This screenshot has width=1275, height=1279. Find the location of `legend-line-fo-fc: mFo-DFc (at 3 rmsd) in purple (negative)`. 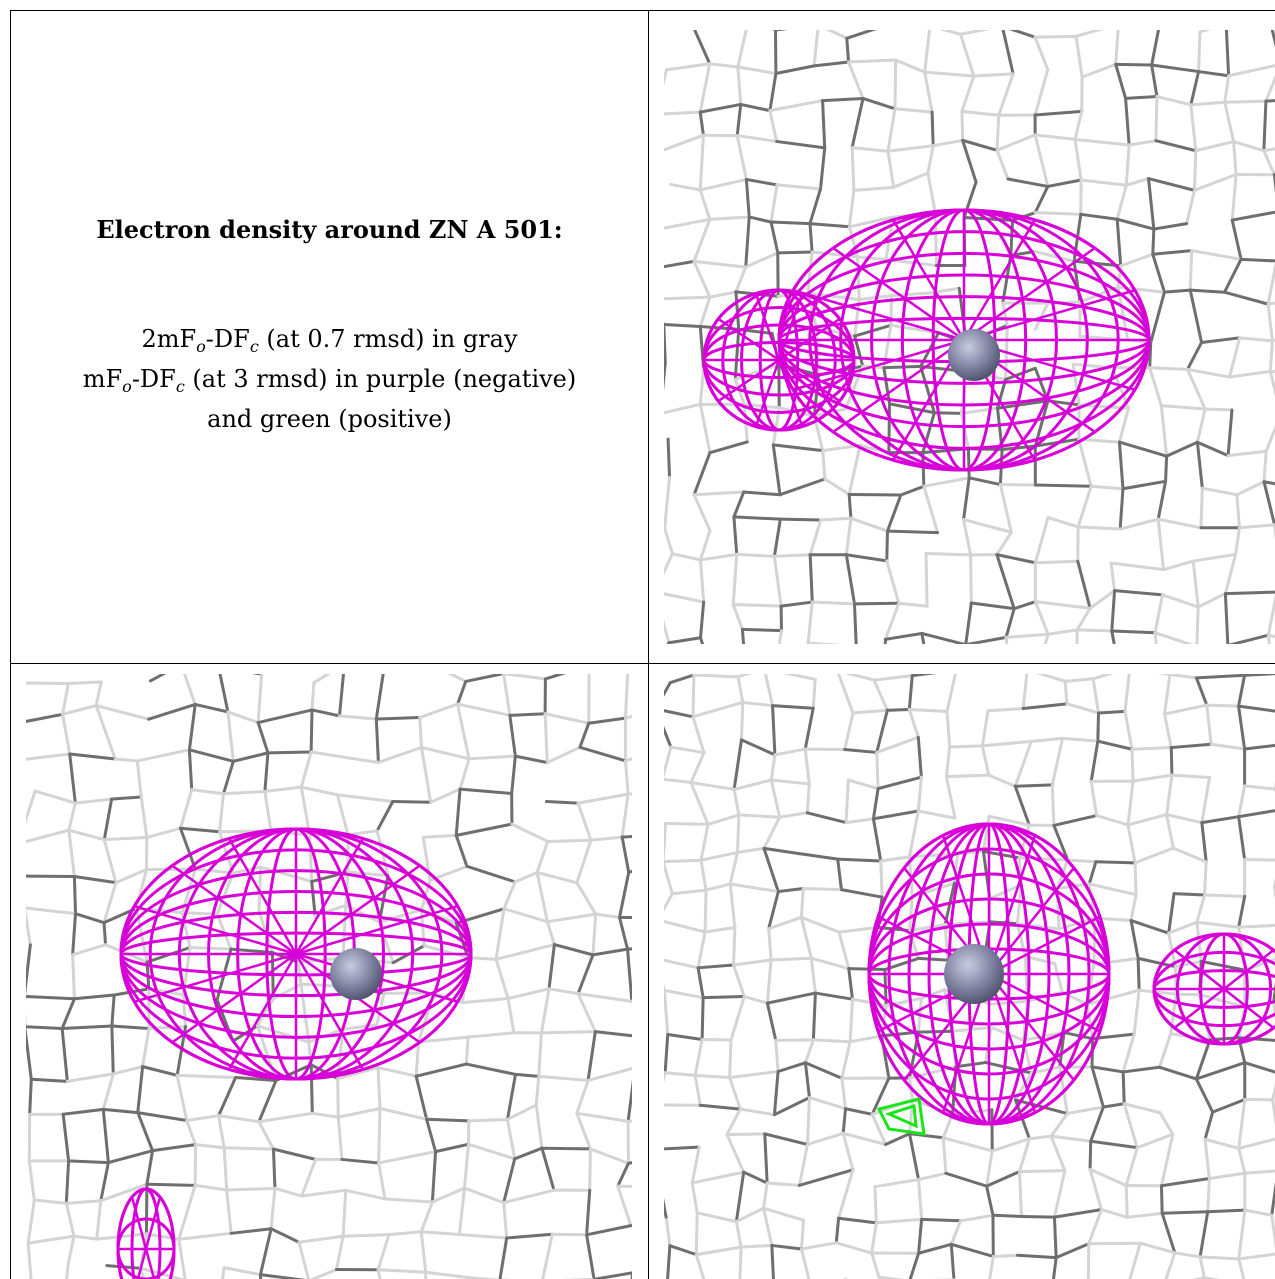

legend-line-fo-fc: mFo-DFc (at 3 rmsd) in purple (negative) is located at coordinates (329, 383).